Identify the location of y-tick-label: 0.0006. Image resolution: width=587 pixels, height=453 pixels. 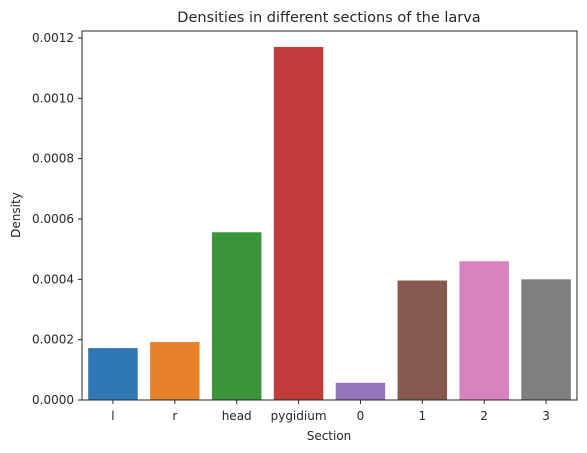
(53, 219).